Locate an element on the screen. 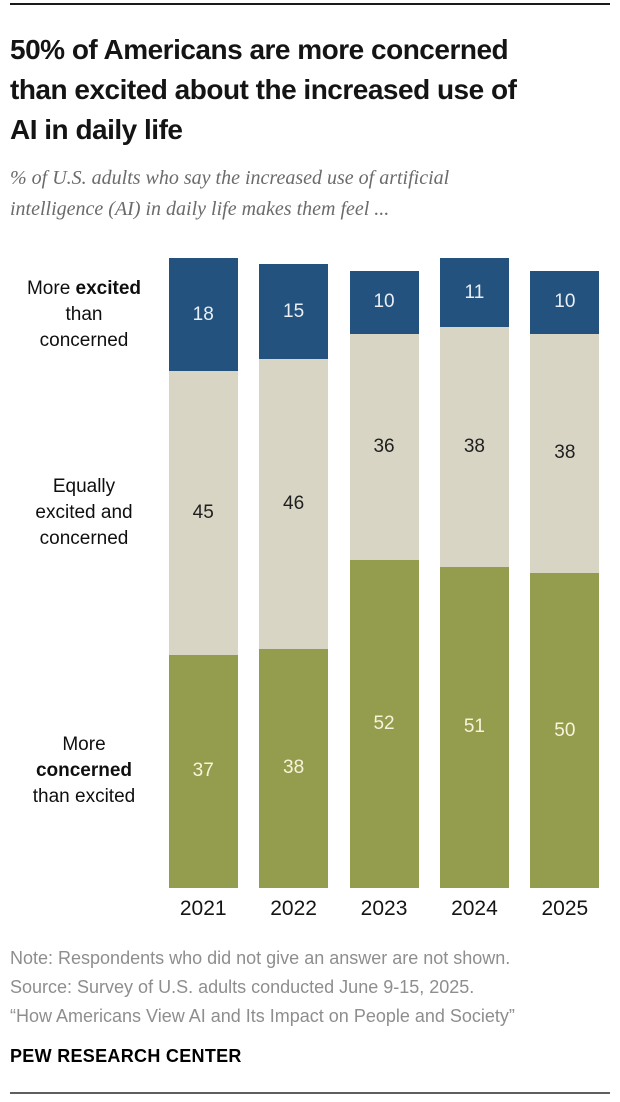 The image size is (620, 1102). bar-value-label: 51 is located at coordinates (474, 727).